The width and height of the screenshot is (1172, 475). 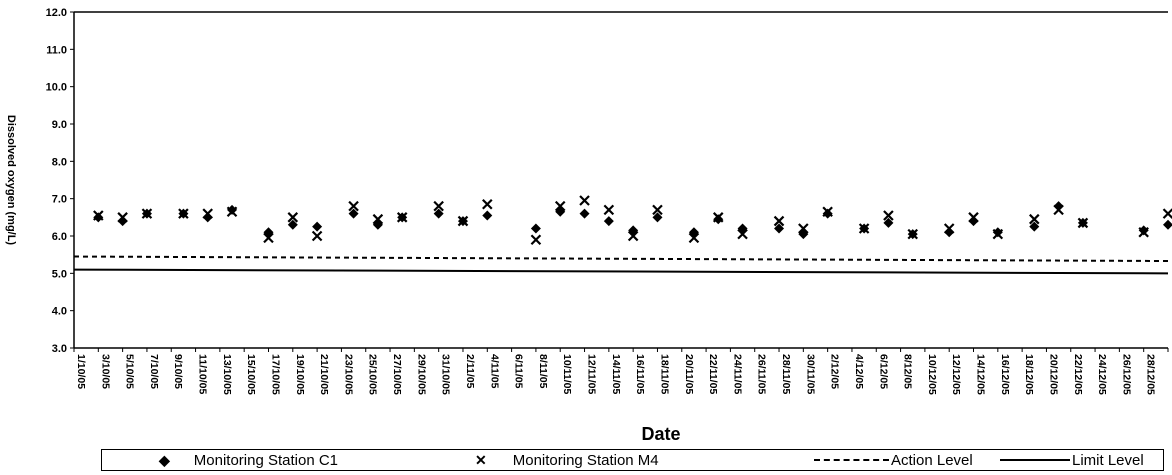 What do you see at coordinates (1029, 374) in the screenshot?
I see `x-tick-label: 18/12/05` at bounding box center [1029, 374].